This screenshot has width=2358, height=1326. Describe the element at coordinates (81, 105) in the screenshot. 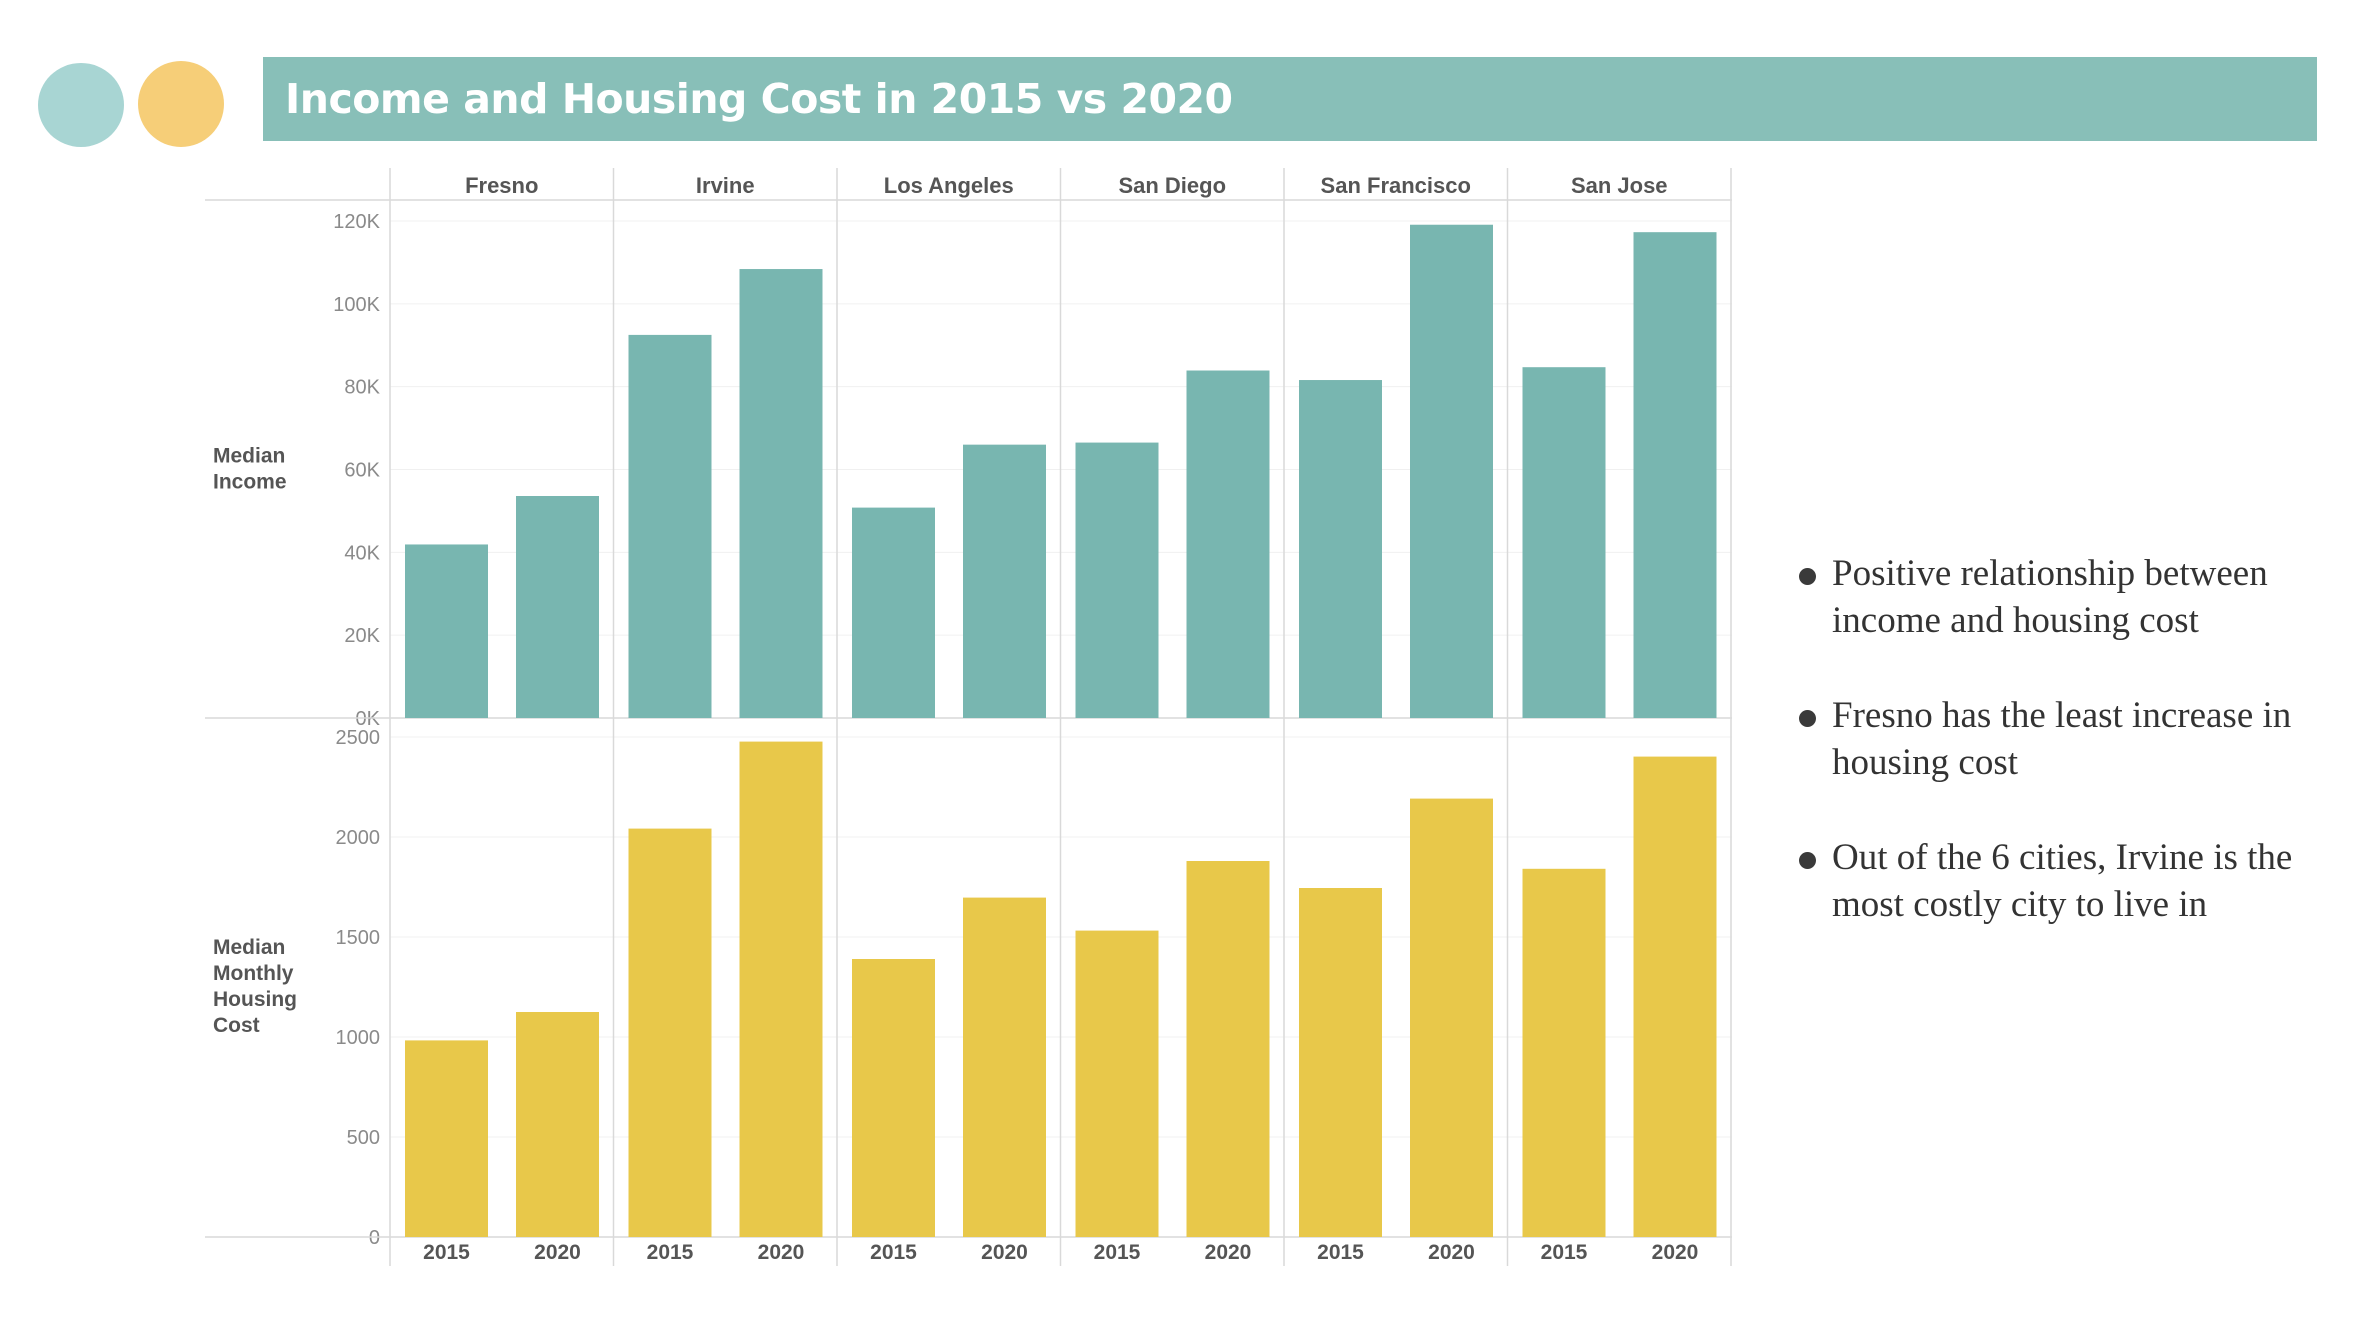

I see `decorative-teal-circle` at that location.